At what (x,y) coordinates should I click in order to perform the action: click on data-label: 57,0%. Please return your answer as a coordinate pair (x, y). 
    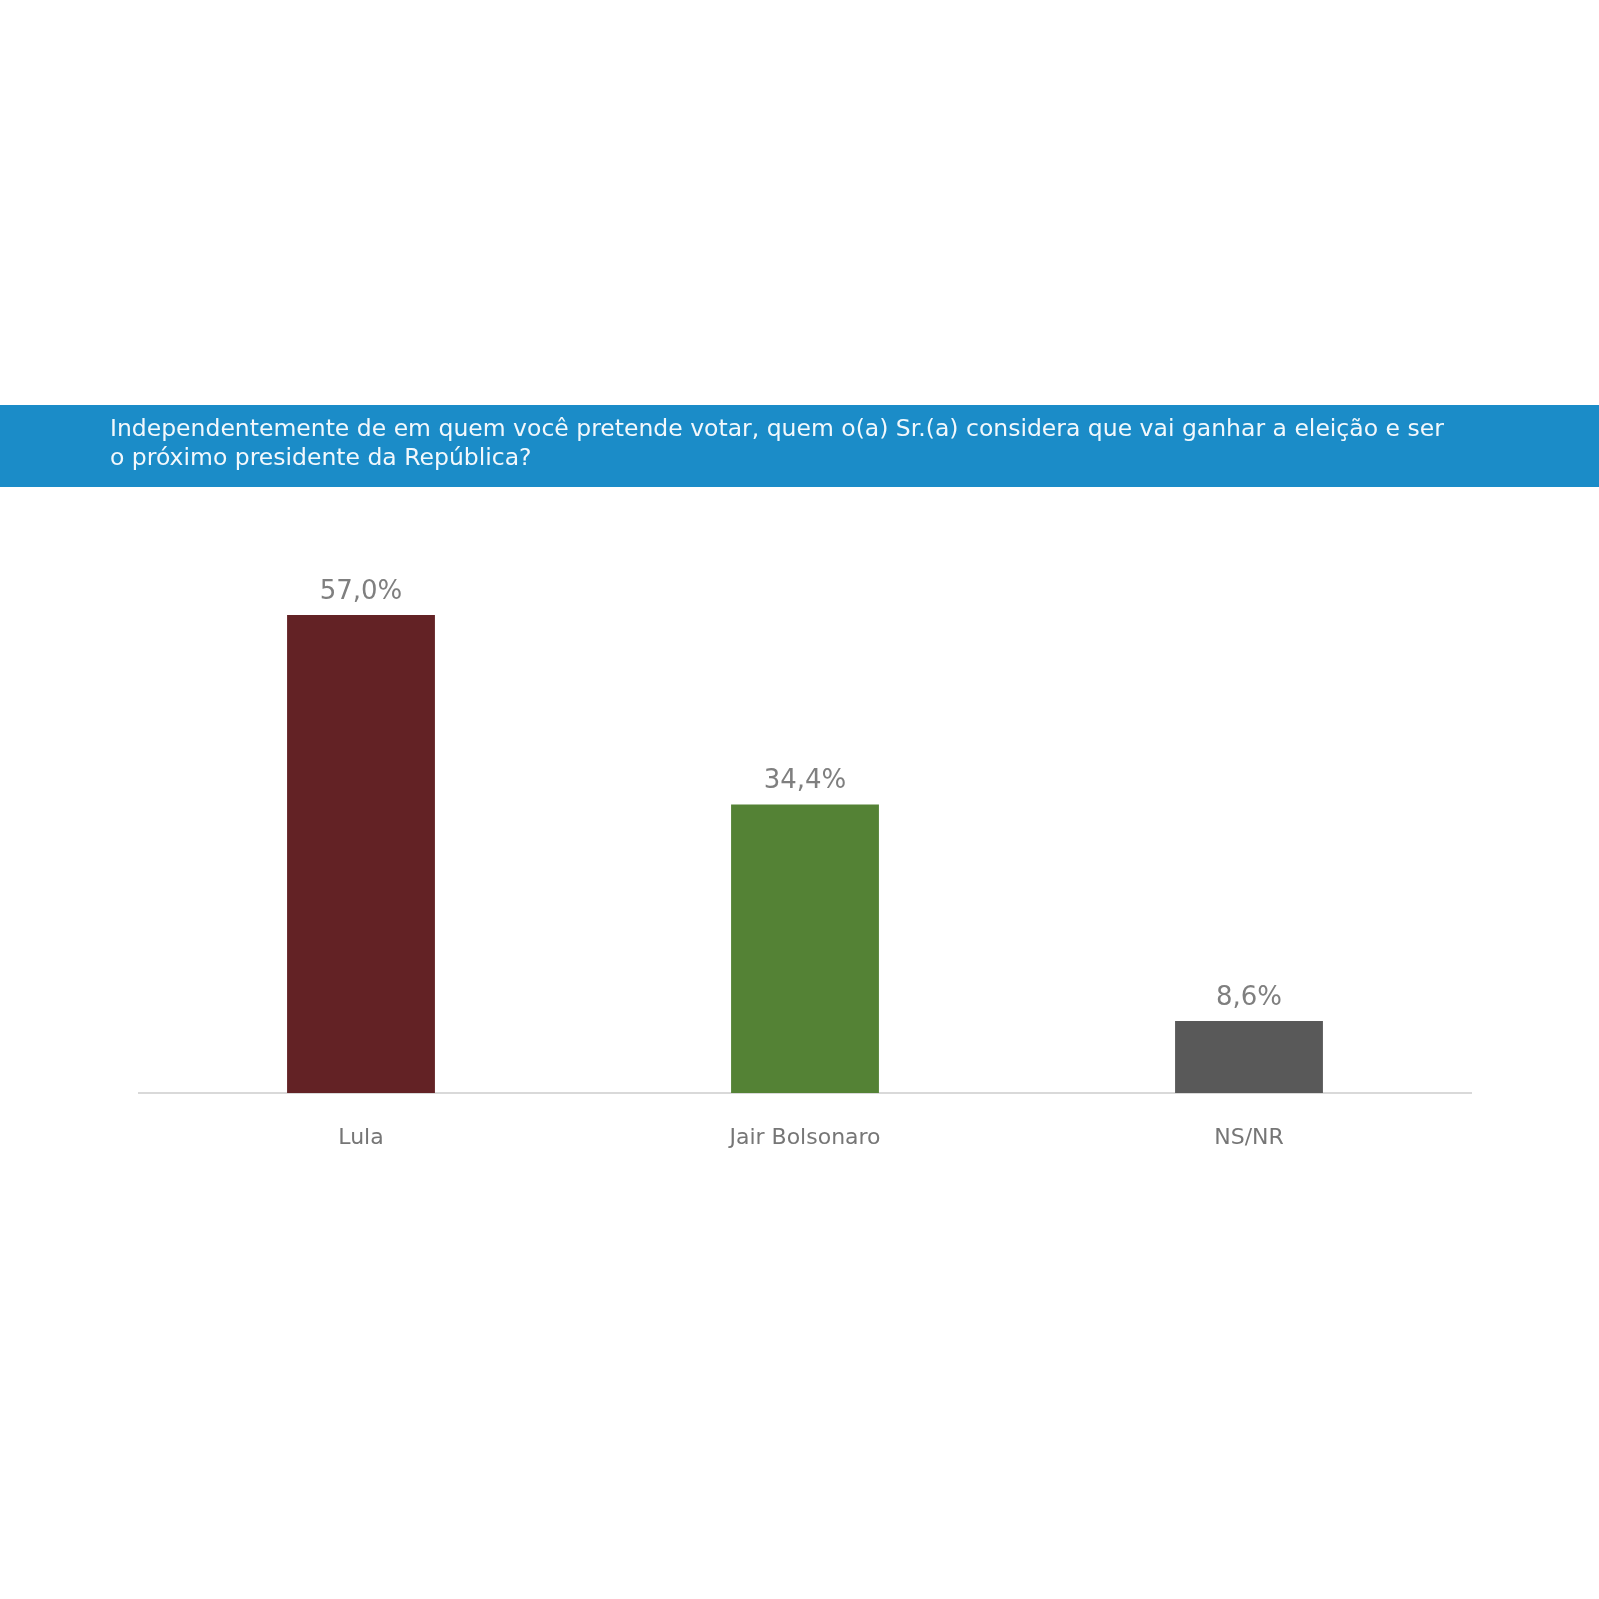
    Looking at the image, I should click on (361, 589).